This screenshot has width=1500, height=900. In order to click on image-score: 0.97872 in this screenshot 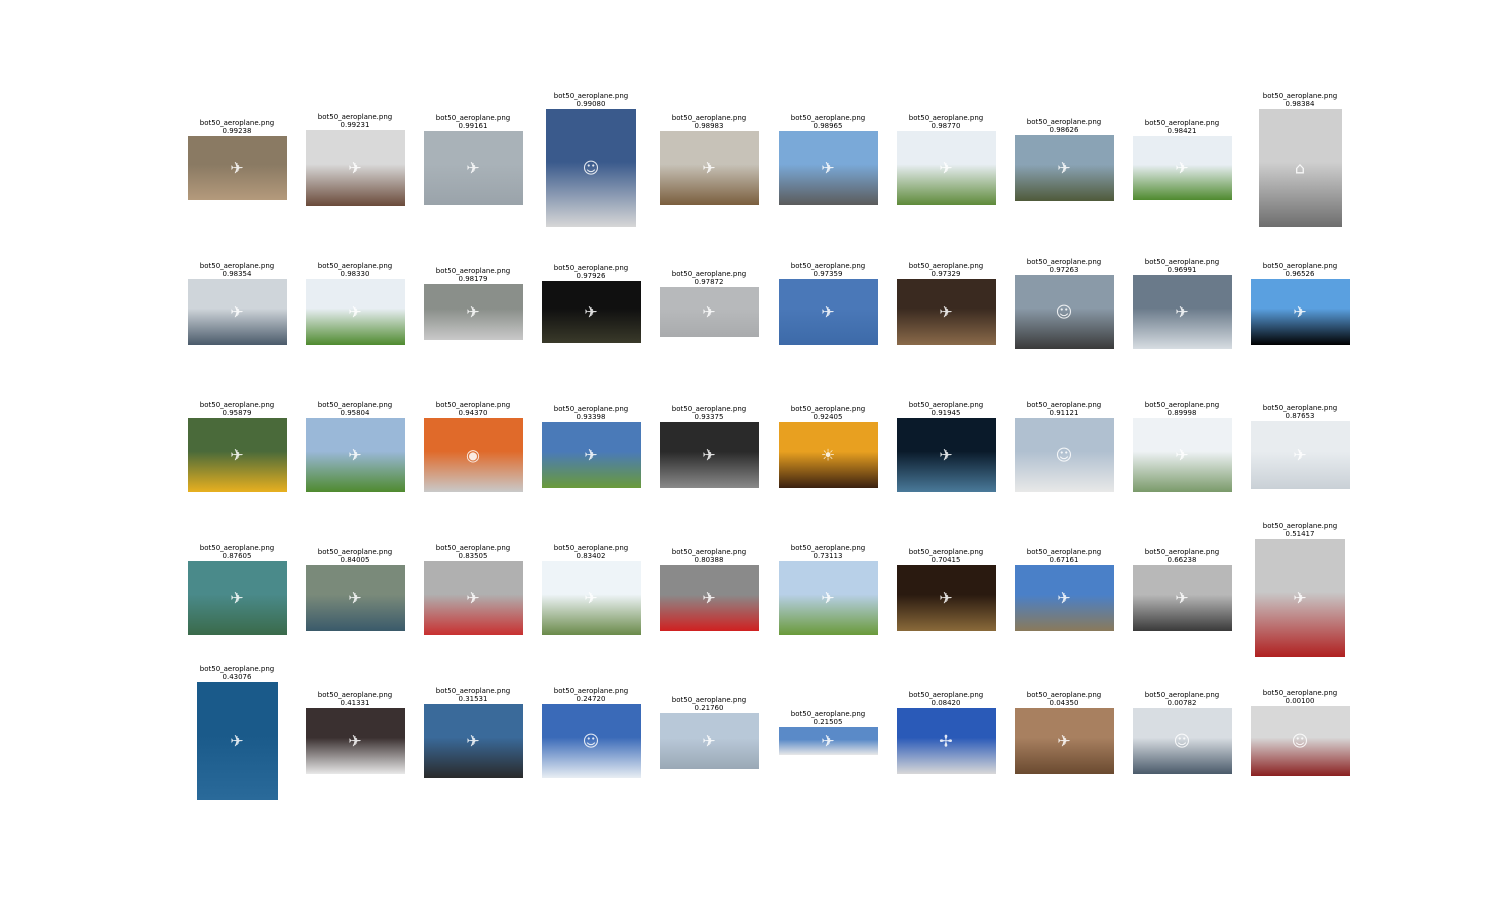, I will do `click(709, 282)`.